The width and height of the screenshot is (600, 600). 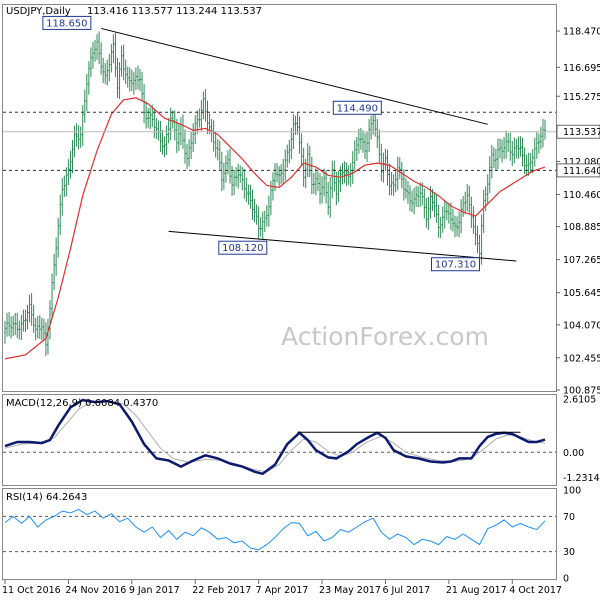 What do you see at coordinates (221, 590) in the screenshot?
I see `time-axis-label: 22 Feb 2017` at bounding box center [221, 590].